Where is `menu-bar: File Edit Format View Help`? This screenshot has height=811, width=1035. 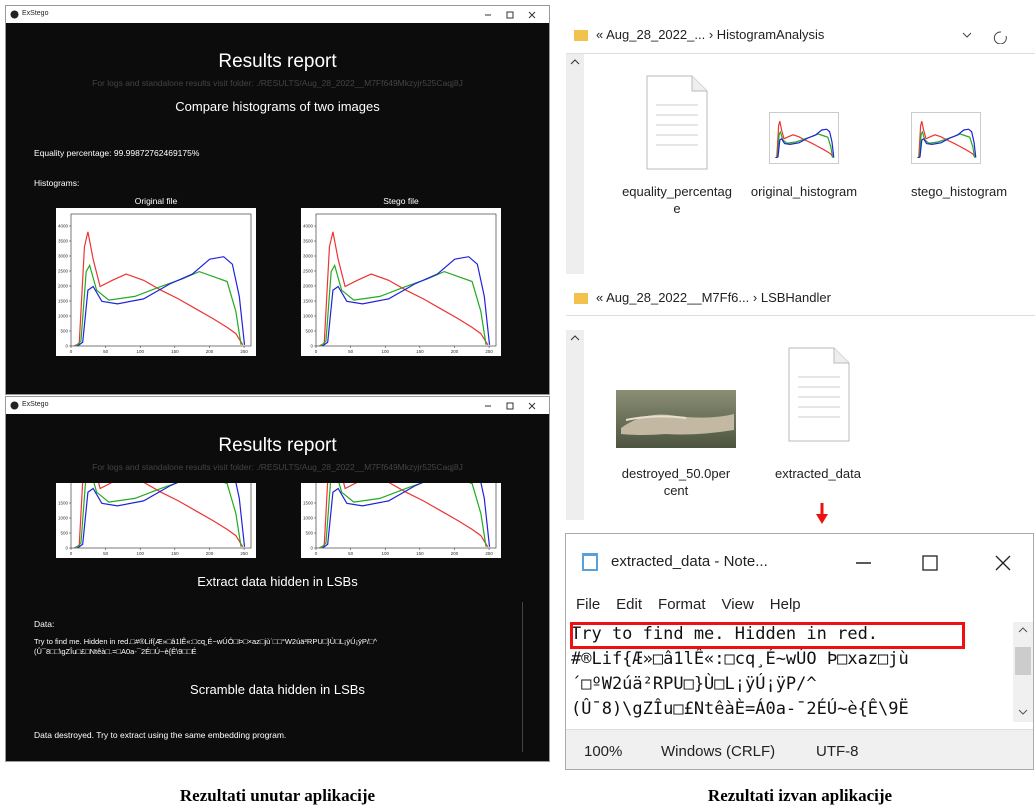
menu-bar: File Edit Format View Help is located at coordinates (696, 604).